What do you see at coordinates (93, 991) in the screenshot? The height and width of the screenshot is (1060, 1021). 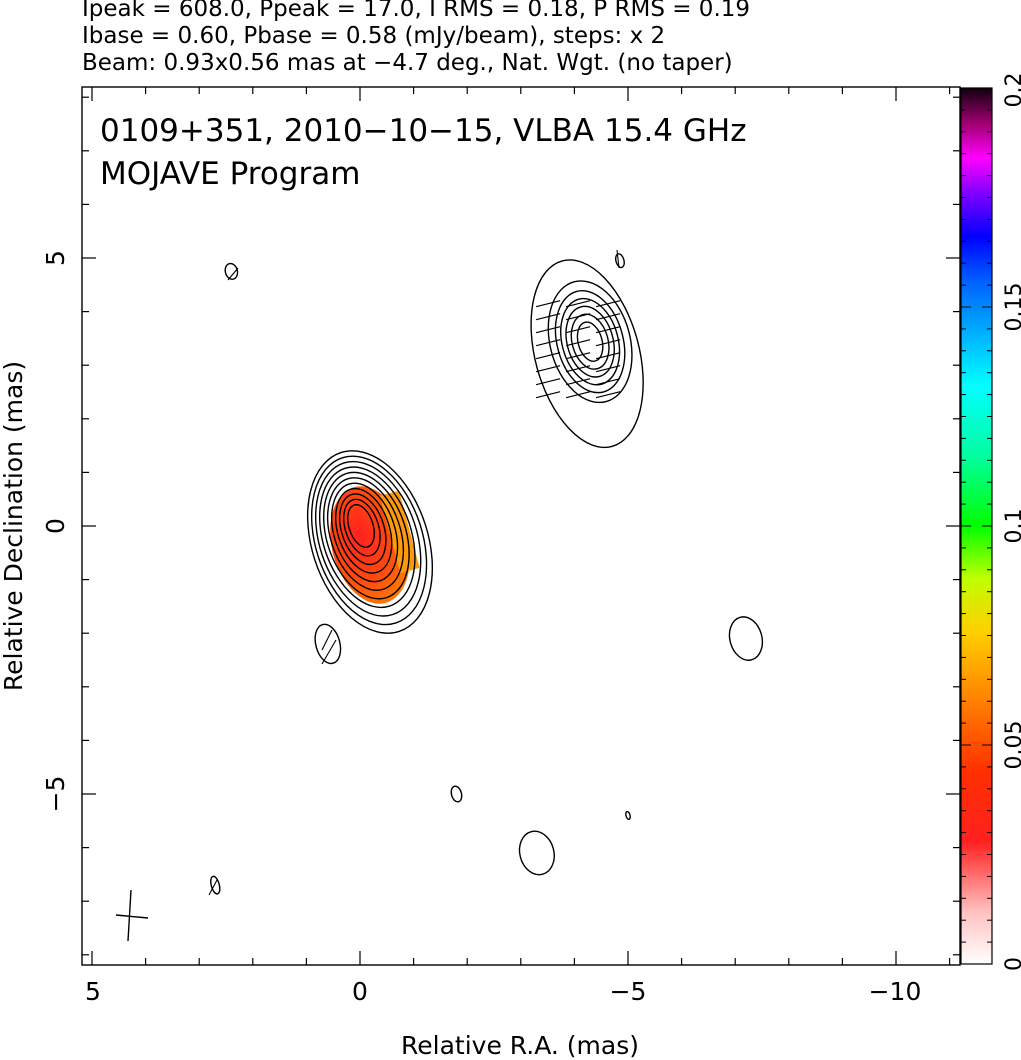 I see `x-tick-label-5: 5` at bounding box center [93, 991].